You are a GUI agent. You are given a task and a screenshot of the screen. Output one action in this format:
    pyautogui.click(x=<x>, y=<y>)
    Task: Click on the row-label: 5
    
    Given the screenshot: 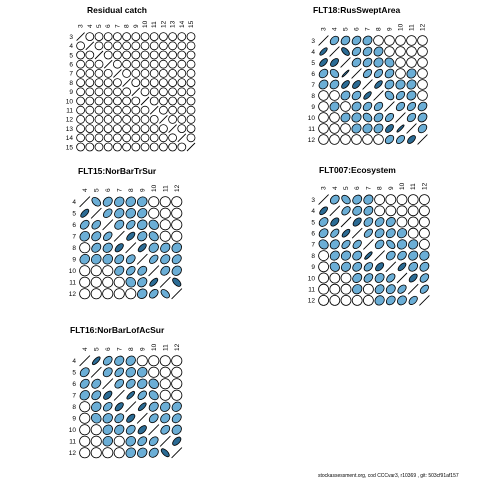 What is the action you would take?
    pyautogui.click(x=74, y=373)
    